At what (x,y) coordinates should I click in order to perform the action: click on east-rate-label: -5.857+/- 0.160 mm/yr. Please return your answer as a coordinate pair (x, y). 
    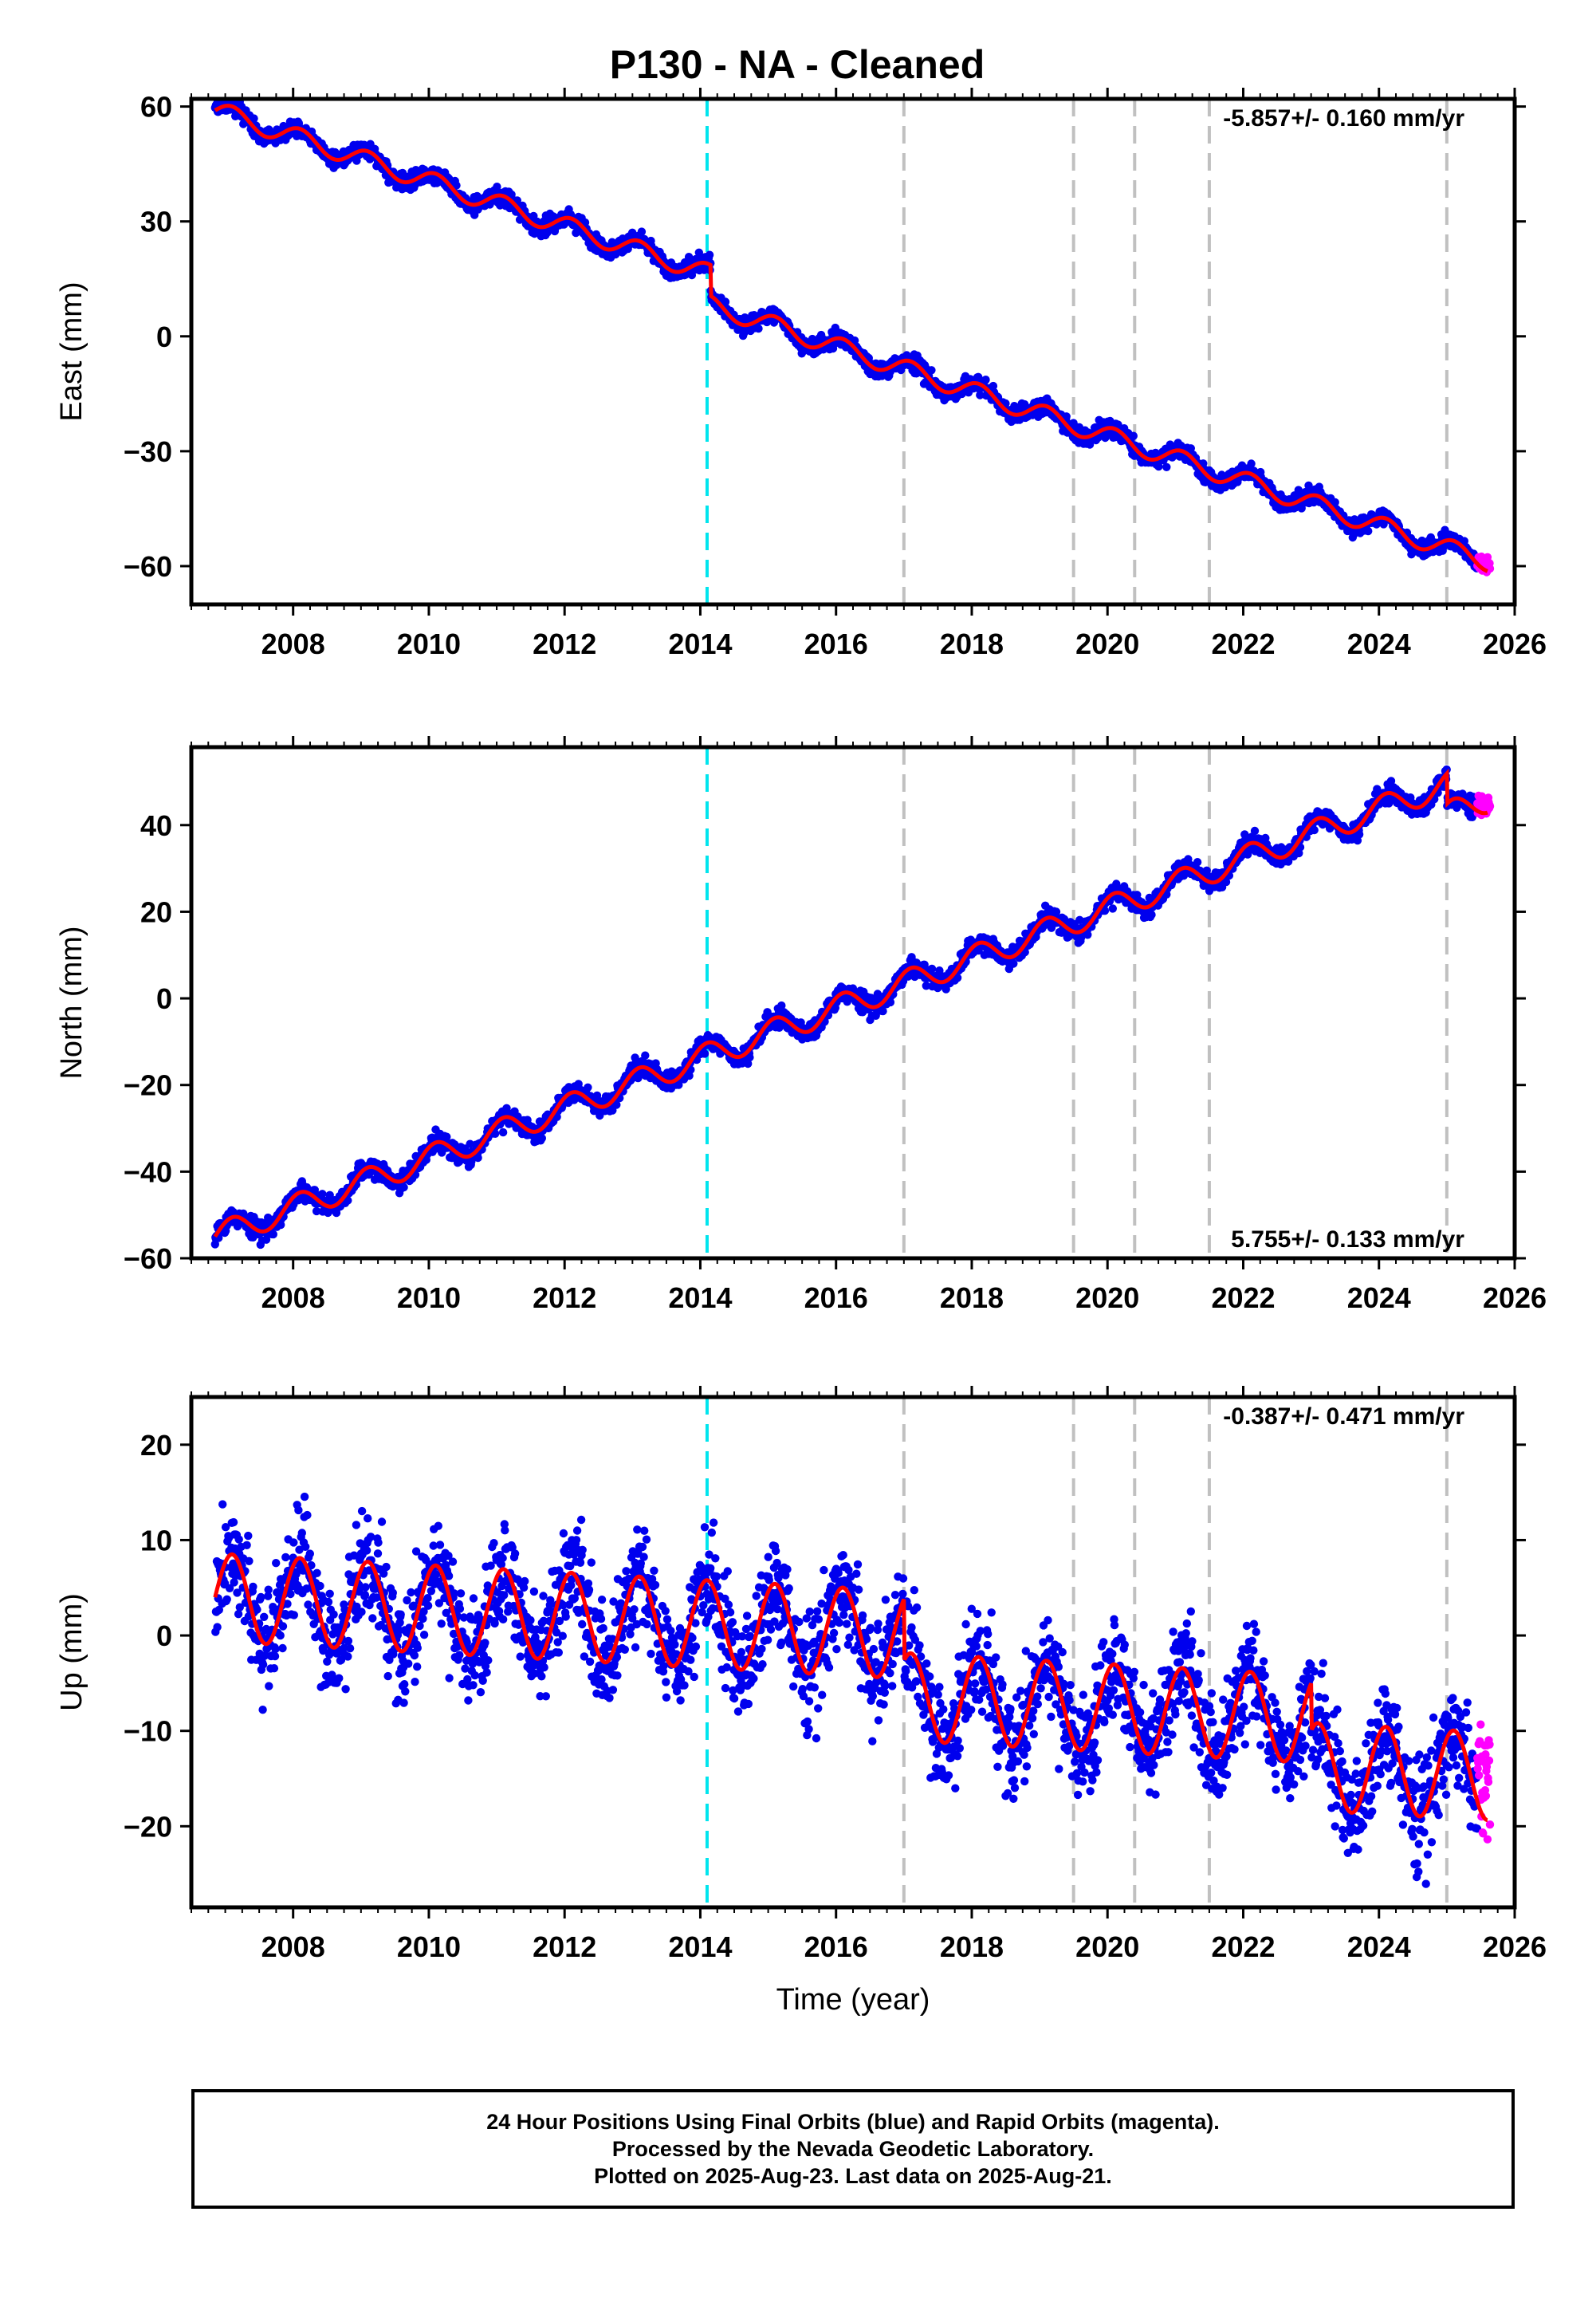
    Looking at the image, I should click on (1343, 119).